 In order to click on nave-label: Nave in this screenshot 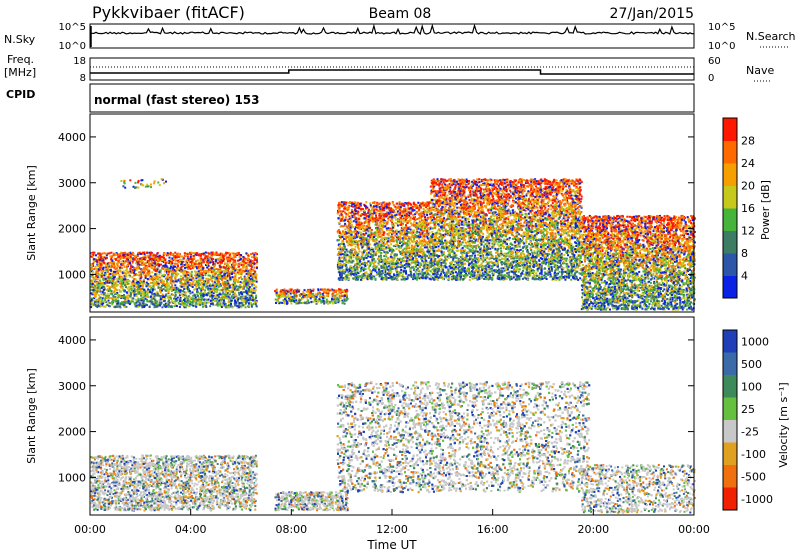, I will do `click(760, 70)`.